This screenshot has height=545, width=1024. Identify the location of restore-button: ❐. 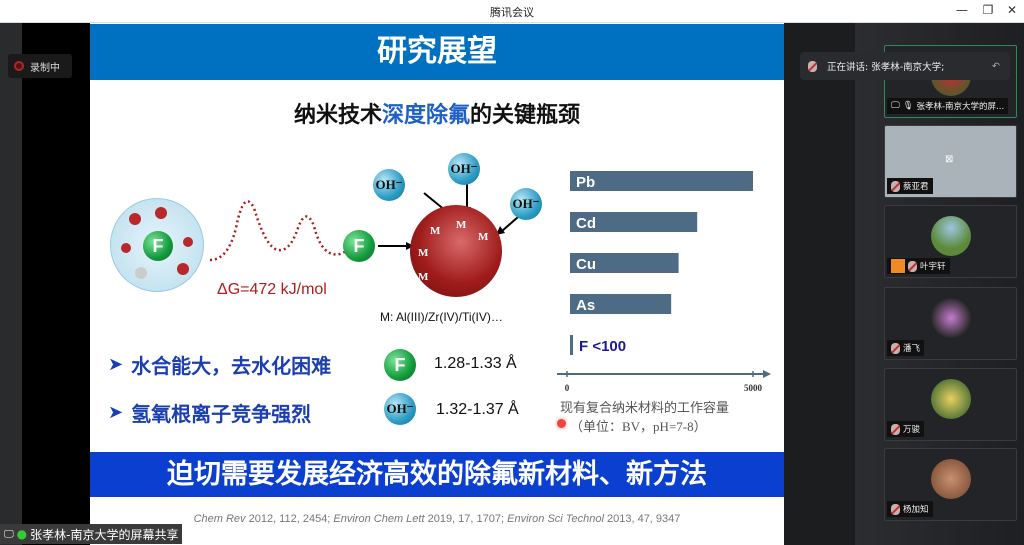
(988, 10).